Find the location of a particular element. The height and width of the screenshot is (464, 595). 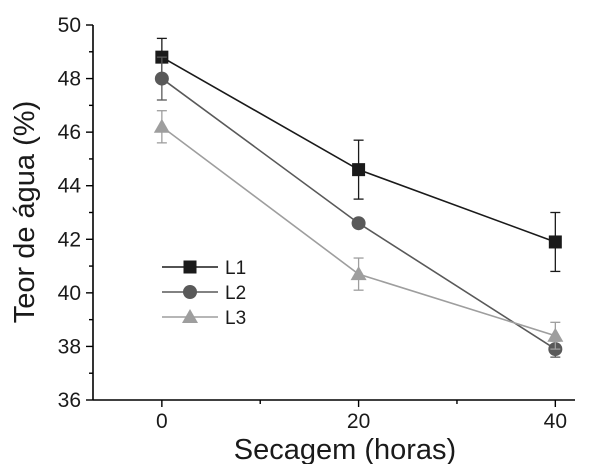

y-tick-label: 38 is located at coordinates (69, 346).